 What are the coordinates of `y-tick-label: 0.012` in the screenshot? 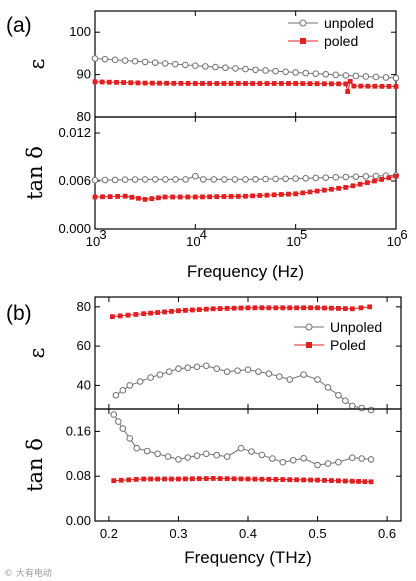 It's located at (74, 132).